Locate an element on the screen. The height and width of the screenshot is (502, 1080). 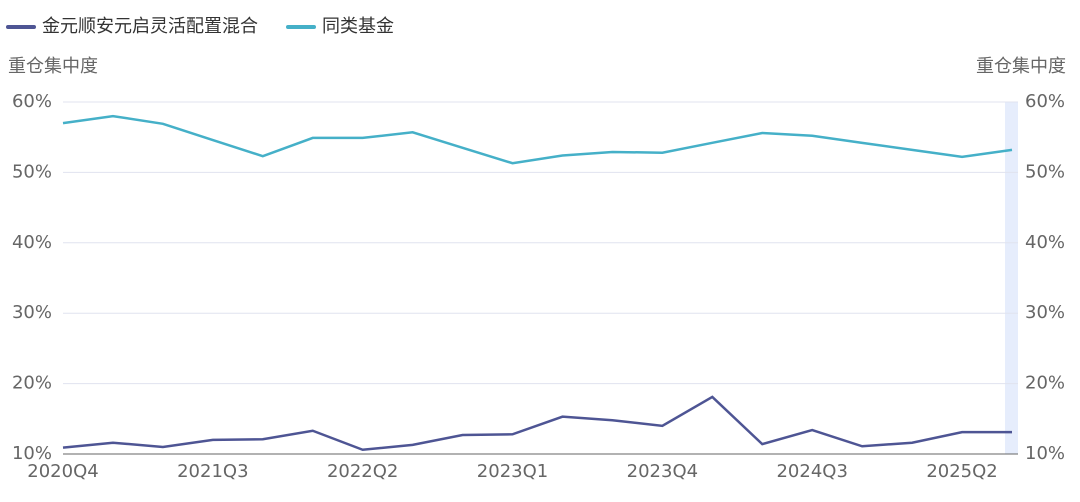
y2-tick-label: 40% is located at coordinates (1045, 242).